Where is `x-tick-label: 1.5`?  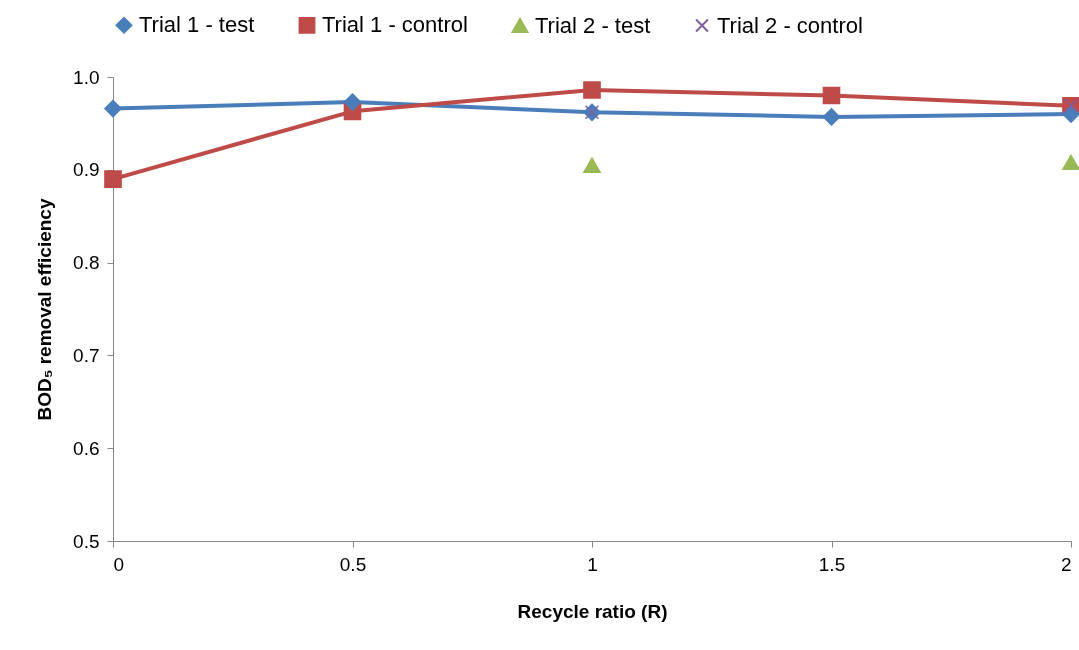 x-tick-label: 1.5 is located at coordinates (832, 564).